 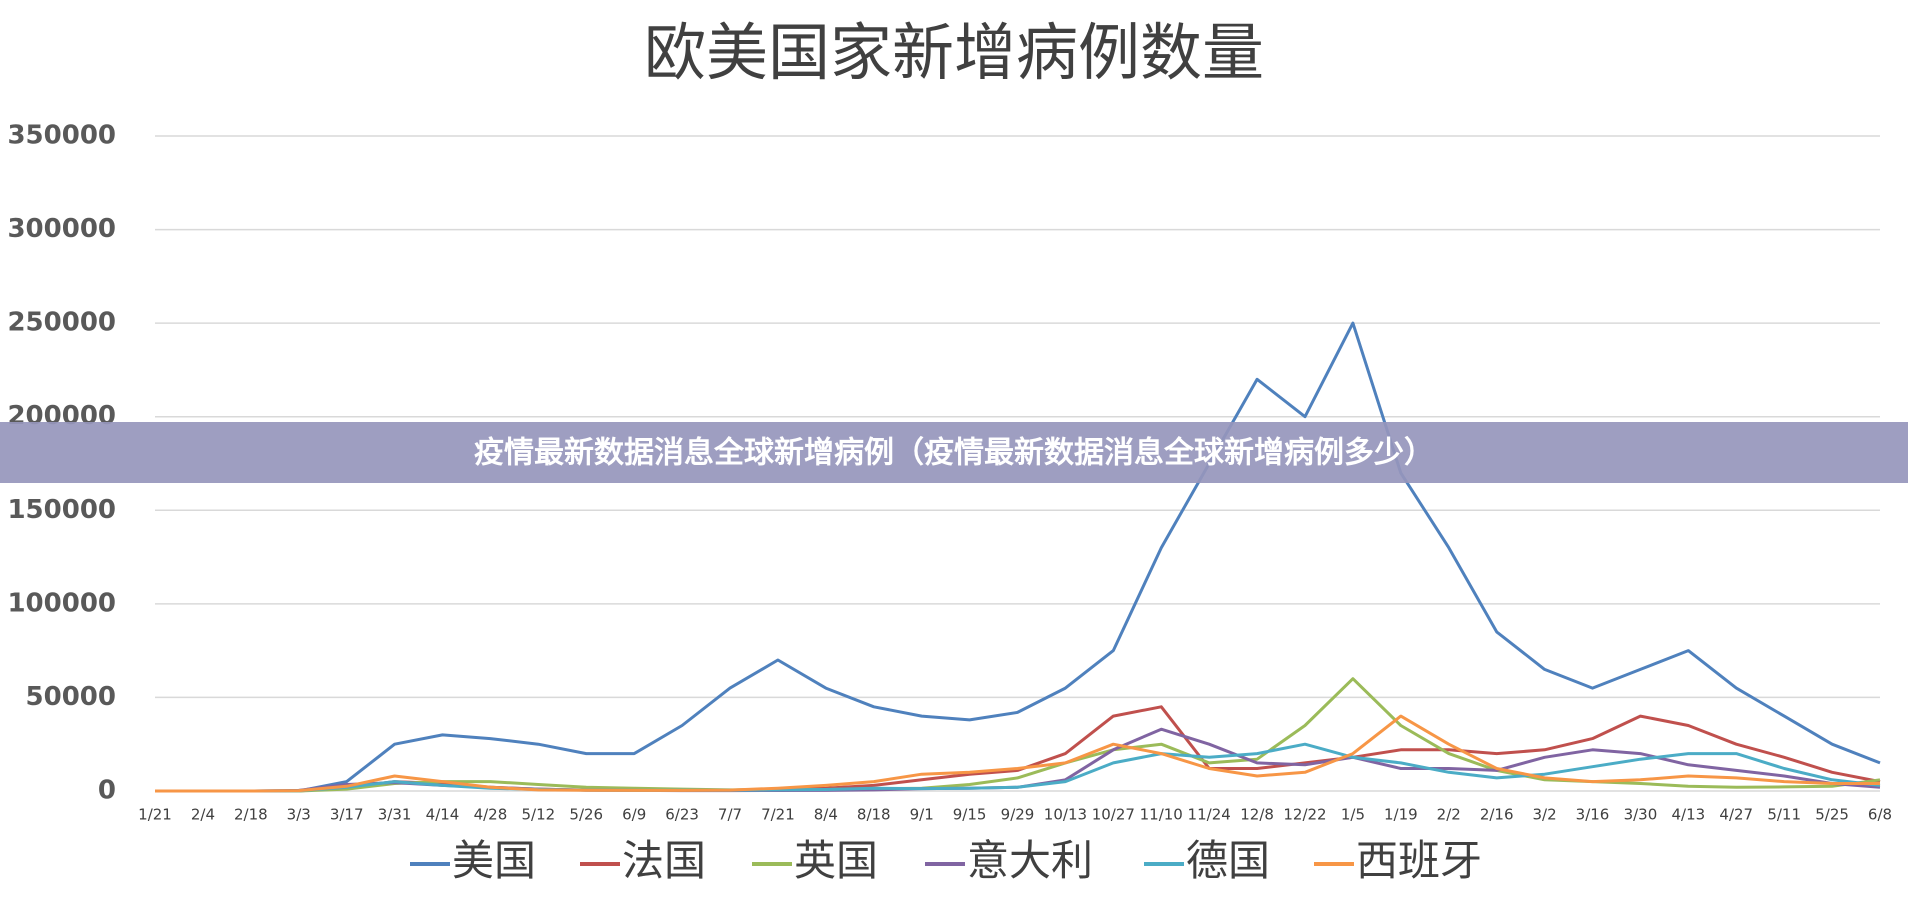 What do you see at coordinates (1353, 815) in the screenshot?
I see `x-tick-label: 1/5` at bounding box center [1353, 815].